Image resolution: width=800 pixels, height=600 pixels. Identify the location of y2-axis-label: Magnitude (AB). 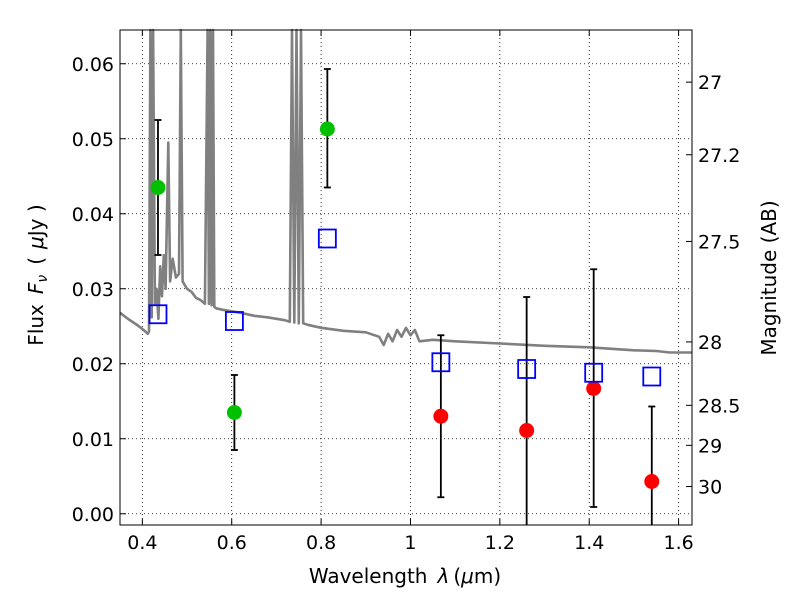
(769, 277).